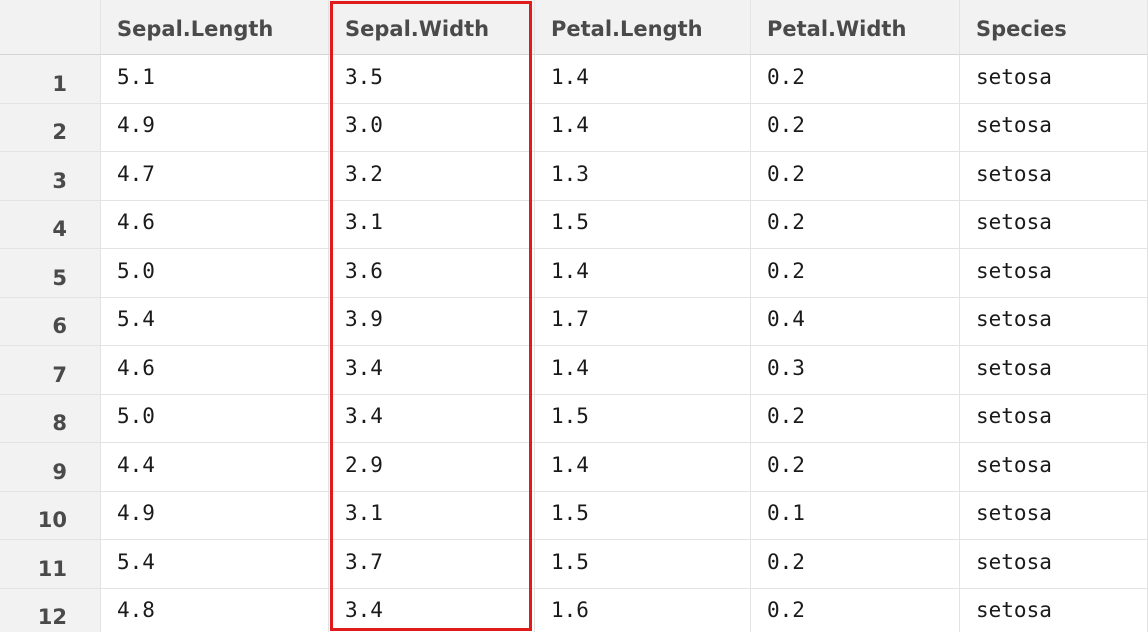 The image size is (1148, 632). Describe the element at coordinates (432, 127) in the screenshot. I see `table-cell-sepal-width: 3.0` at that location.